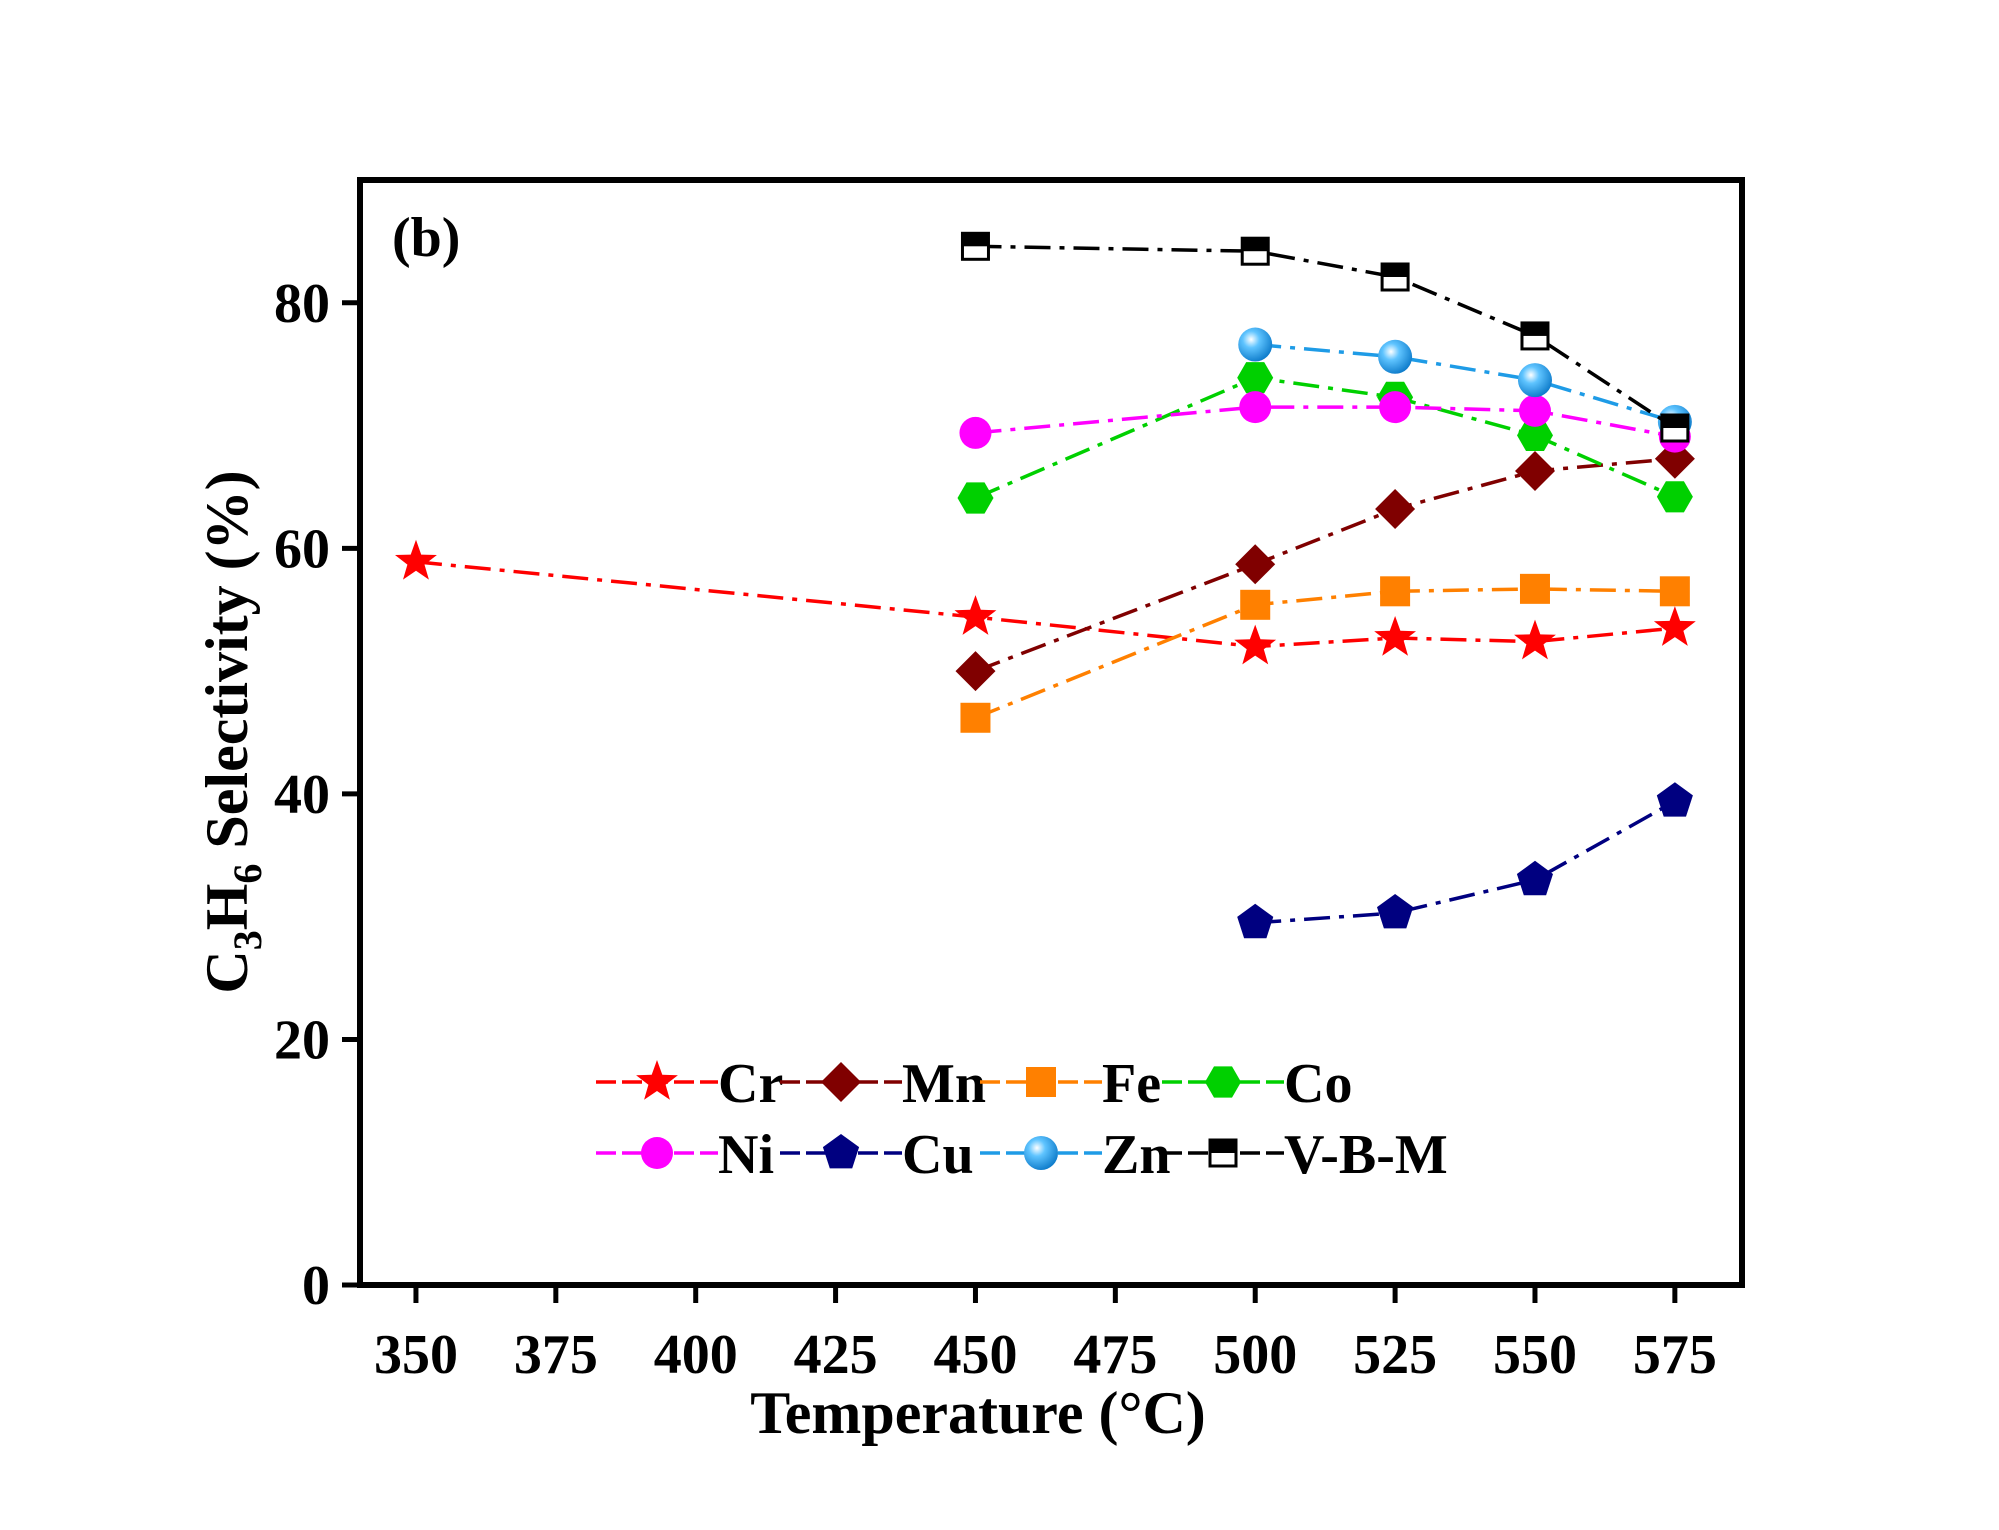  Describe the element at coordinates (836, 1355) in the screenshot. I see `x-tick-label-425: 425` at that location.